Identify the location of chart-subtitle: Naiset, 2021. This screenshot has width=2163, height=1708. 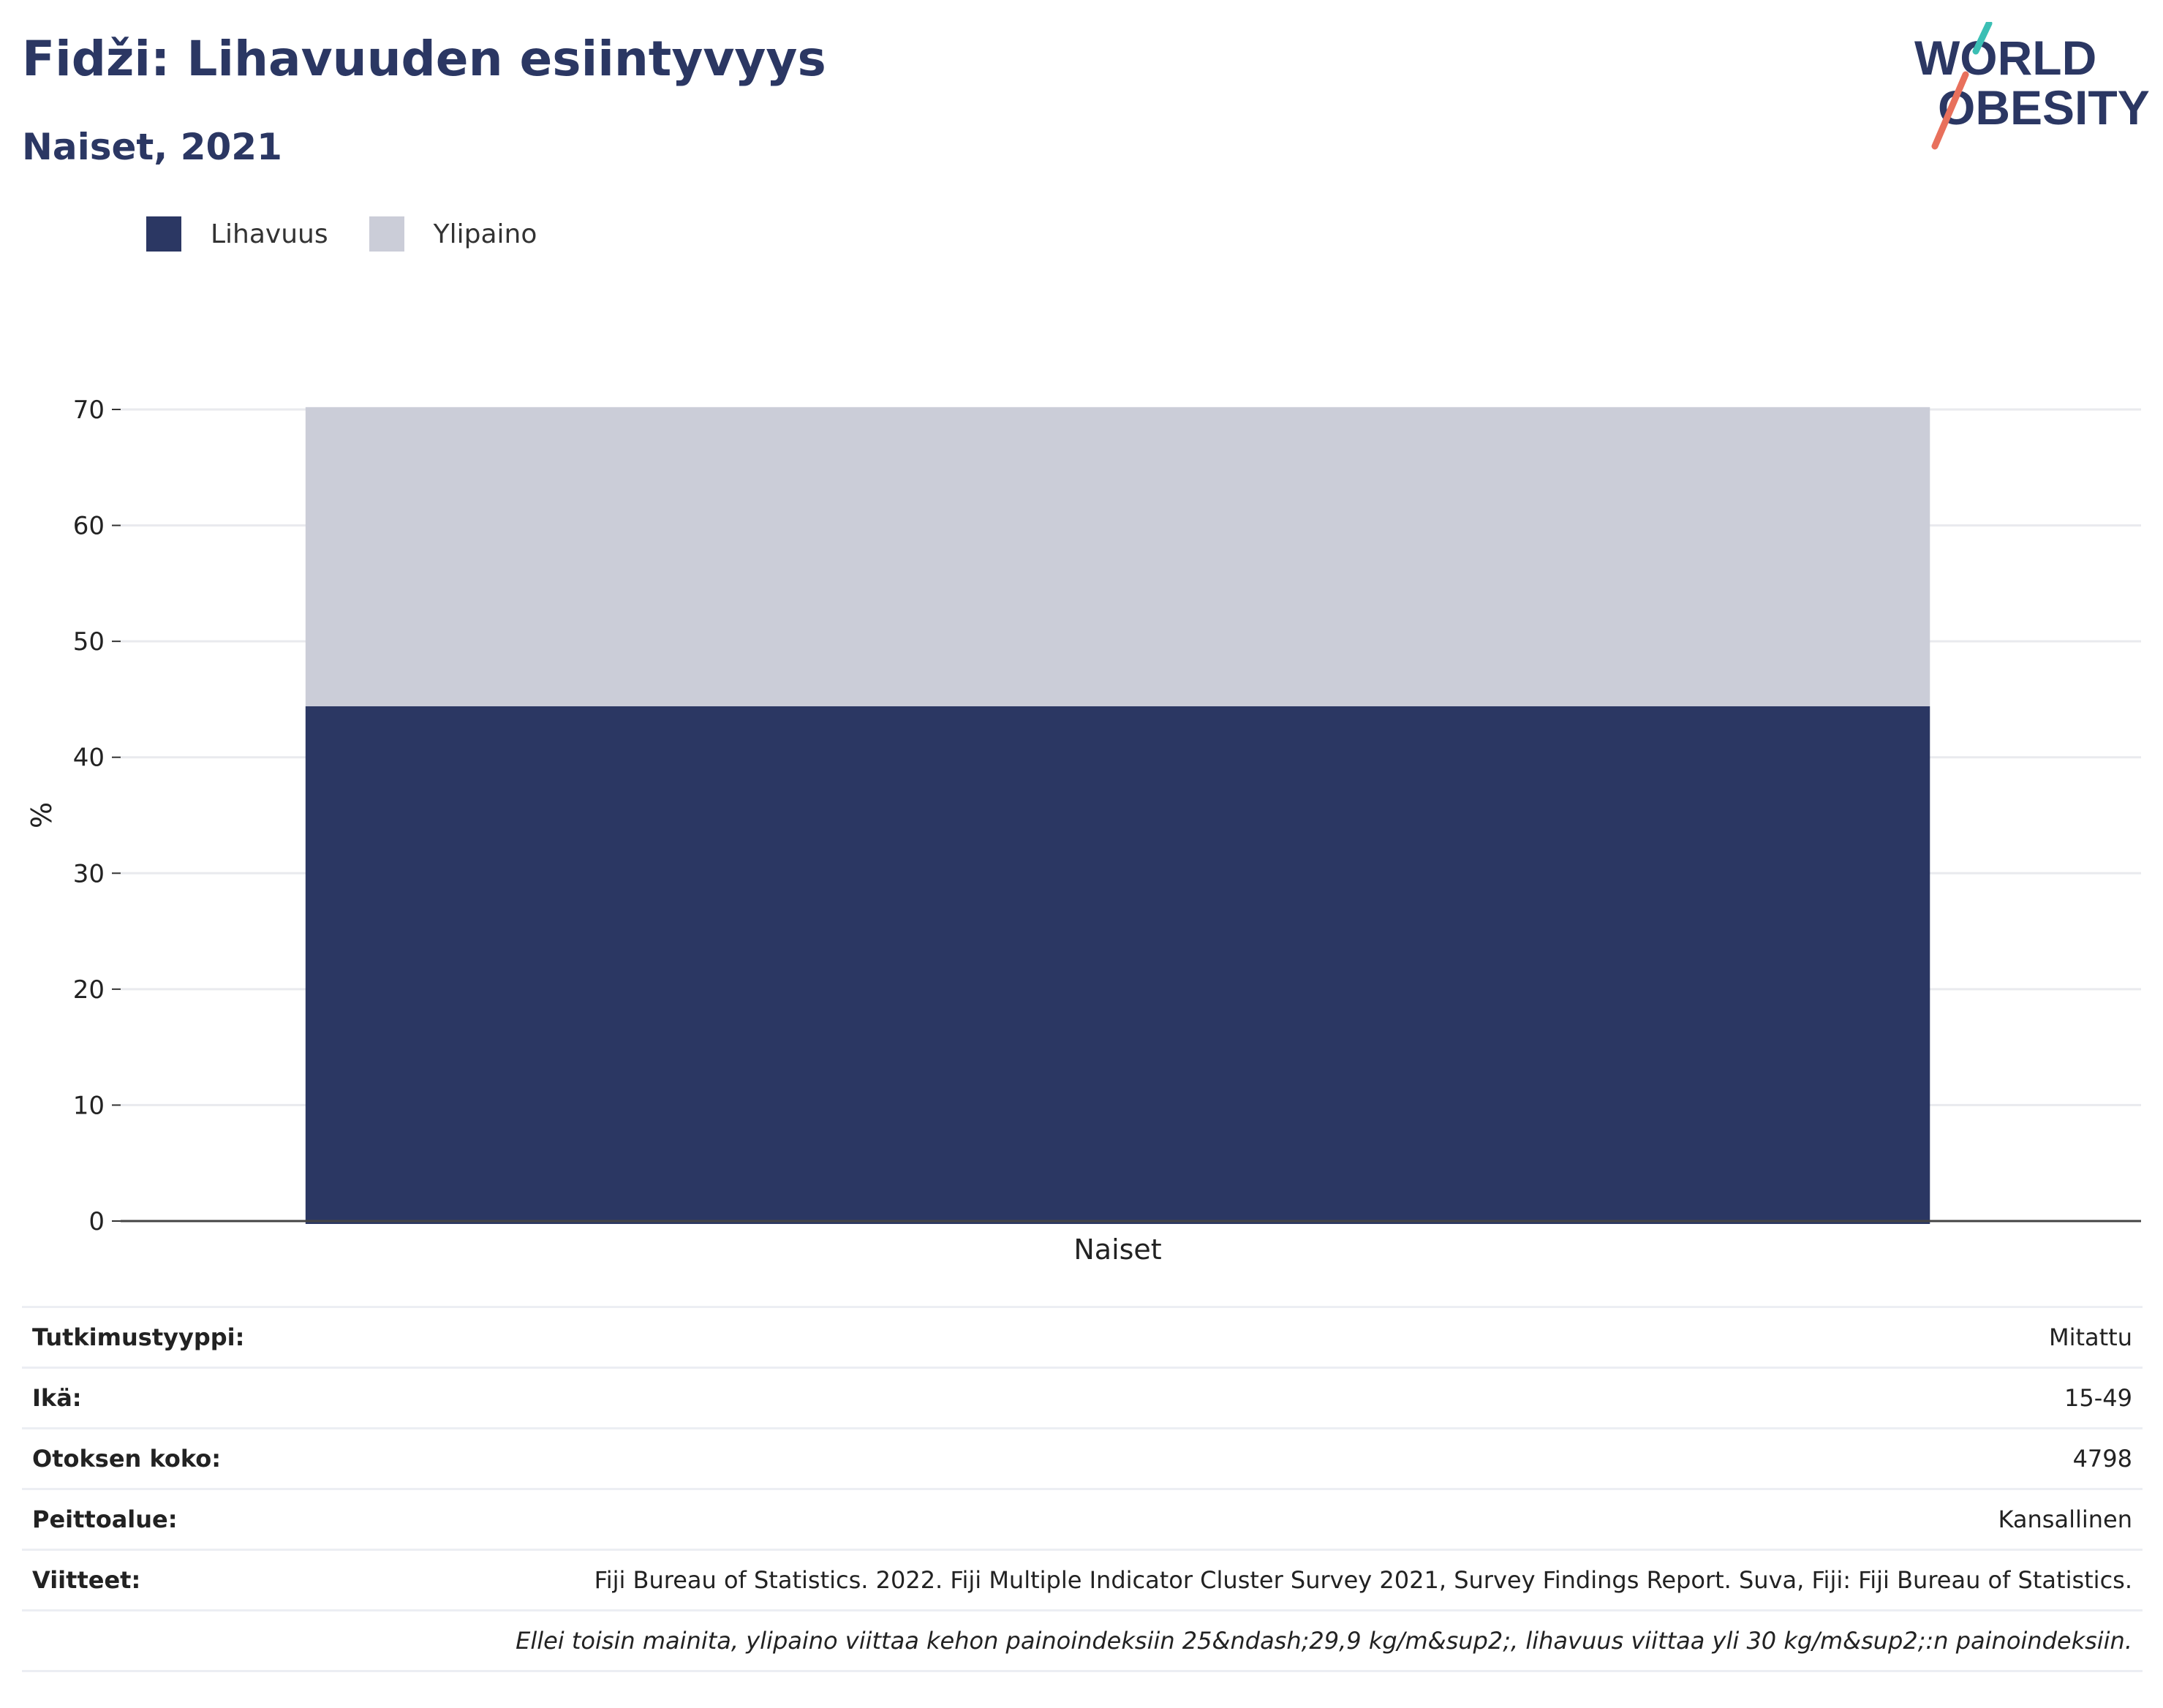
(152, 147).